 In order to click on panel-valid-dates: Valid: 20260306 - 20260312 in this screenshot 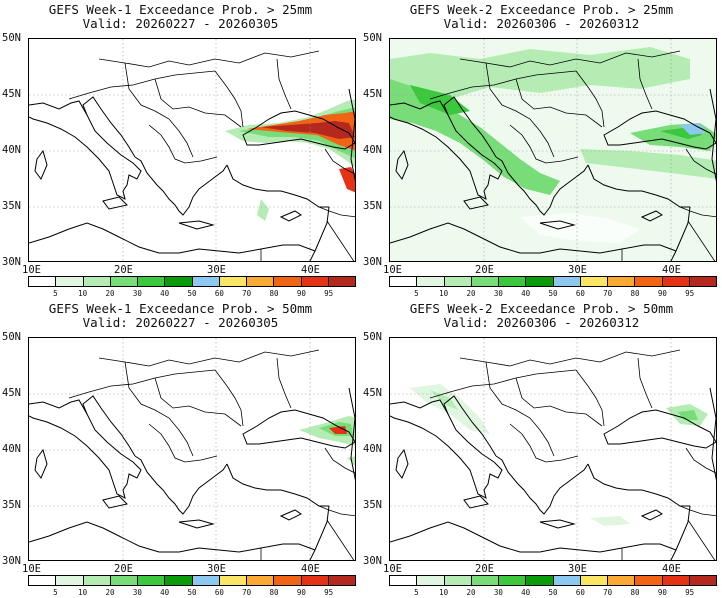, I will do `click(541, 23)`.